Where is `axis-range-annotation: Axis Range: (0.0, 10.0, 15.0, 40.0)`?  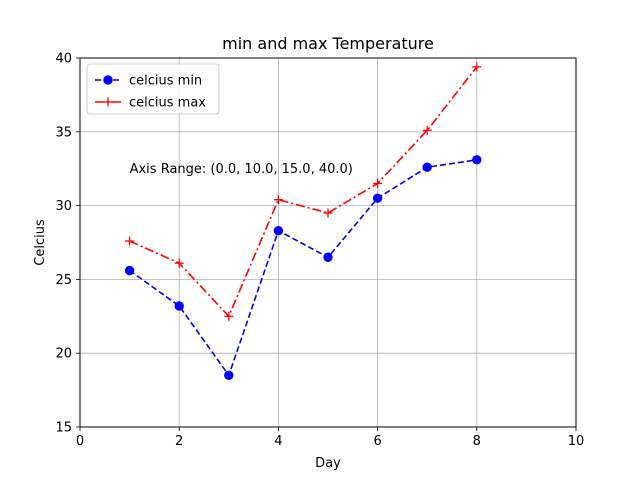 axis-range-annotation: Axis Range: (0.0, 10.0, 15.0, 40.0) is located at coordinates (241, 169).